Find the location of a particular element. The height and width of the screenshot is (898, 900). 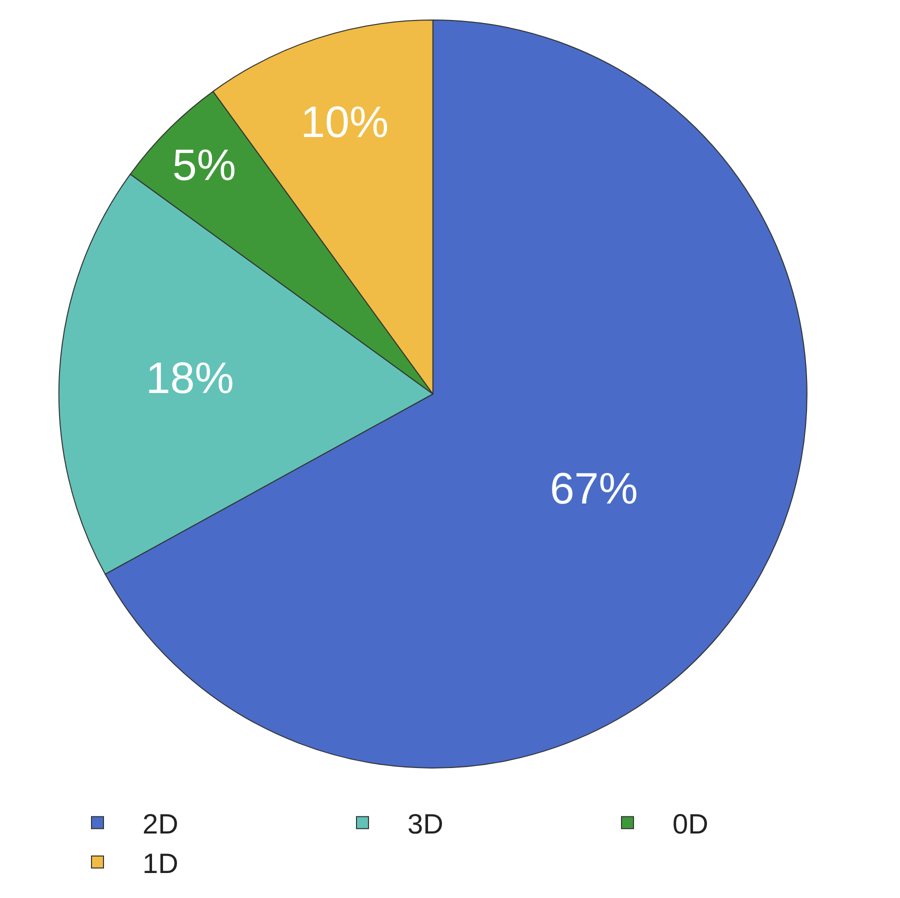

data-label: 18% is located at coordinates (190, 379).